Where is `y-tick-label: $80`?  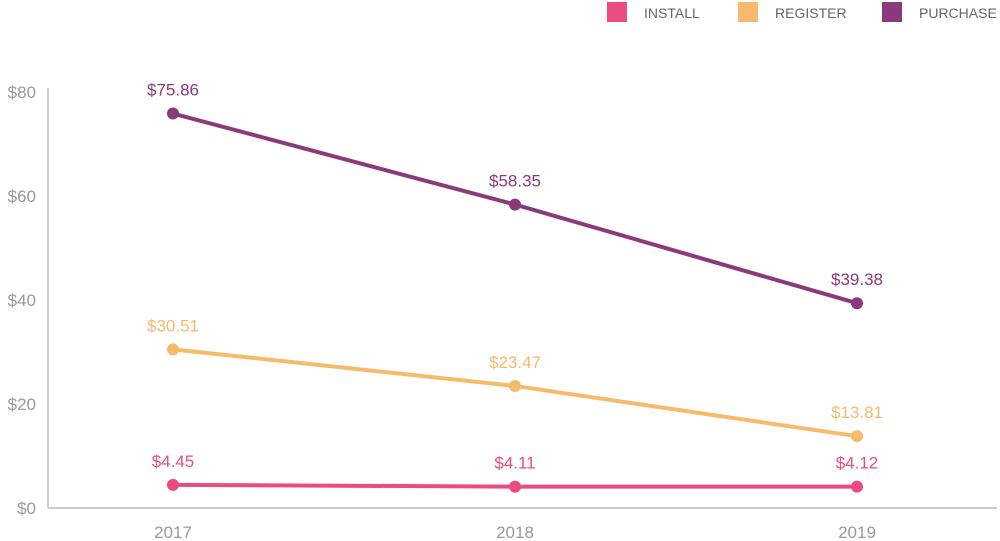 y-tick-label: $80 is located at coordinates (22, 92).